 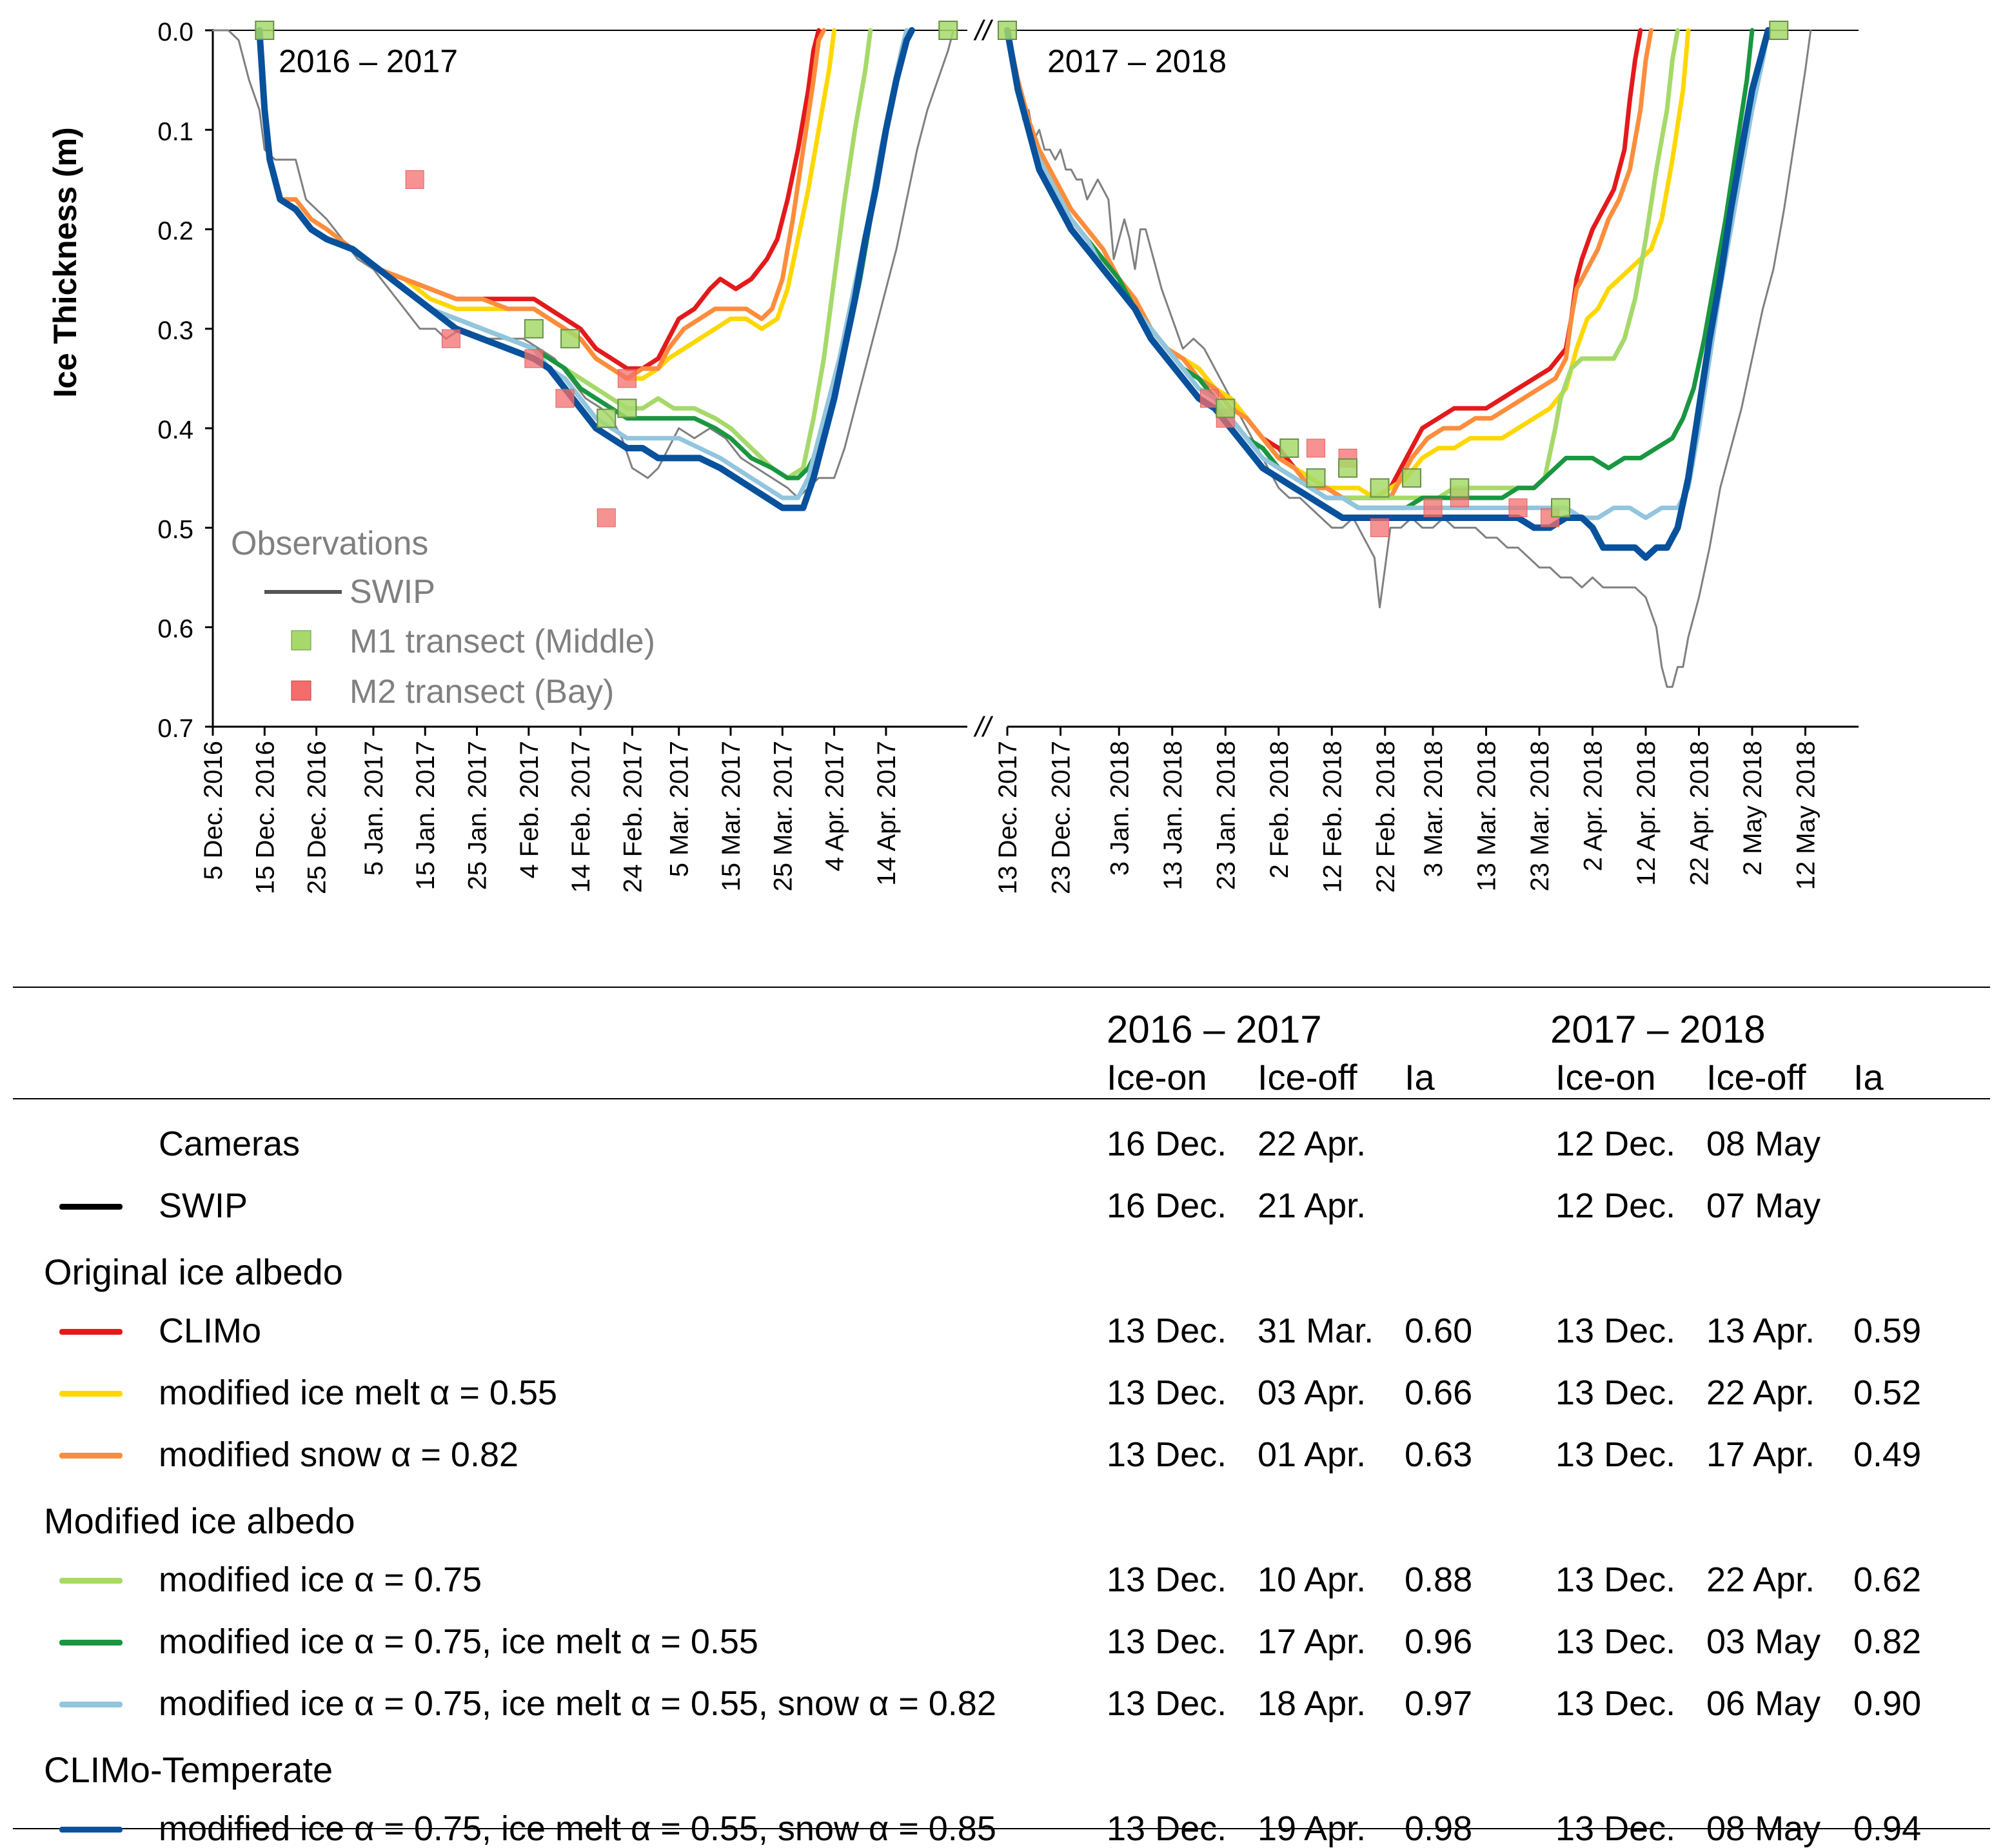 I want to click on x-tick-label: 25 Dec. 2016, so click(x=317, y=817).